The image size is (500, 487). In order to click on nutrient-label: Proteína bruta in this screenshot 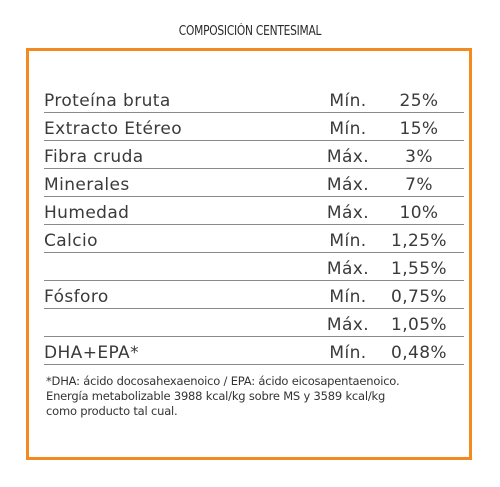, I will do `click(107, 101)`.